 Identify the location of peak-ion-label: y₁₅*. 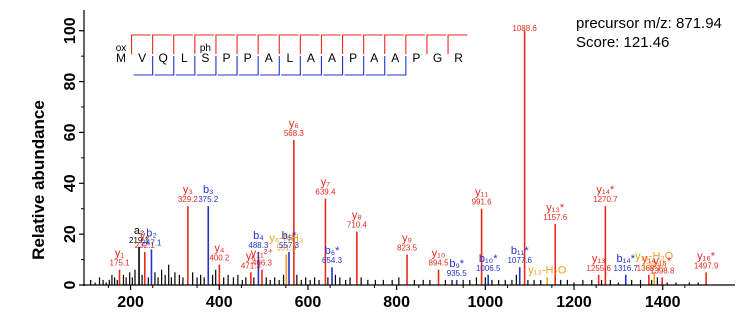
(662, 261).